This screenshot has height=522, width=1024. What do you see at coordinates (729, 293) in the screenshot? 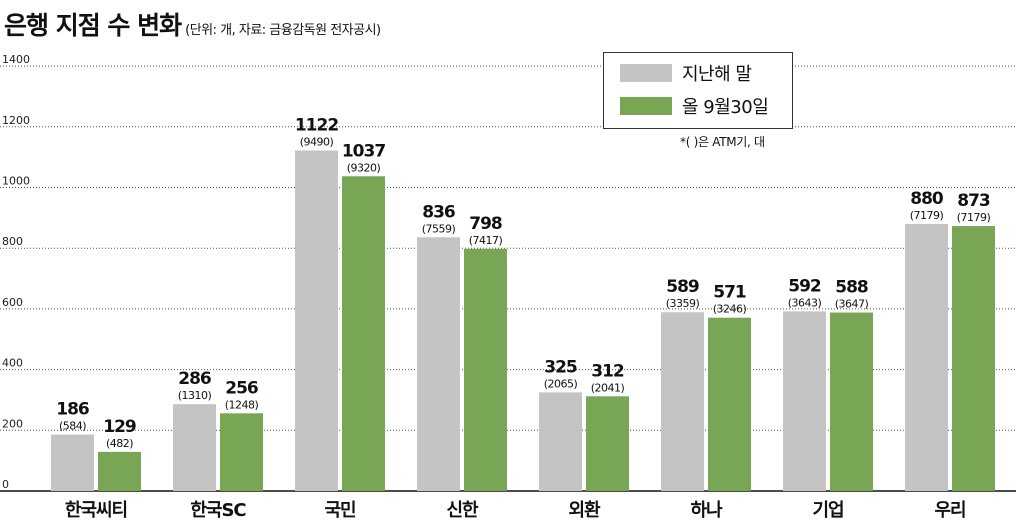
I see `data-label: 571` at bounding box center [729, 293].